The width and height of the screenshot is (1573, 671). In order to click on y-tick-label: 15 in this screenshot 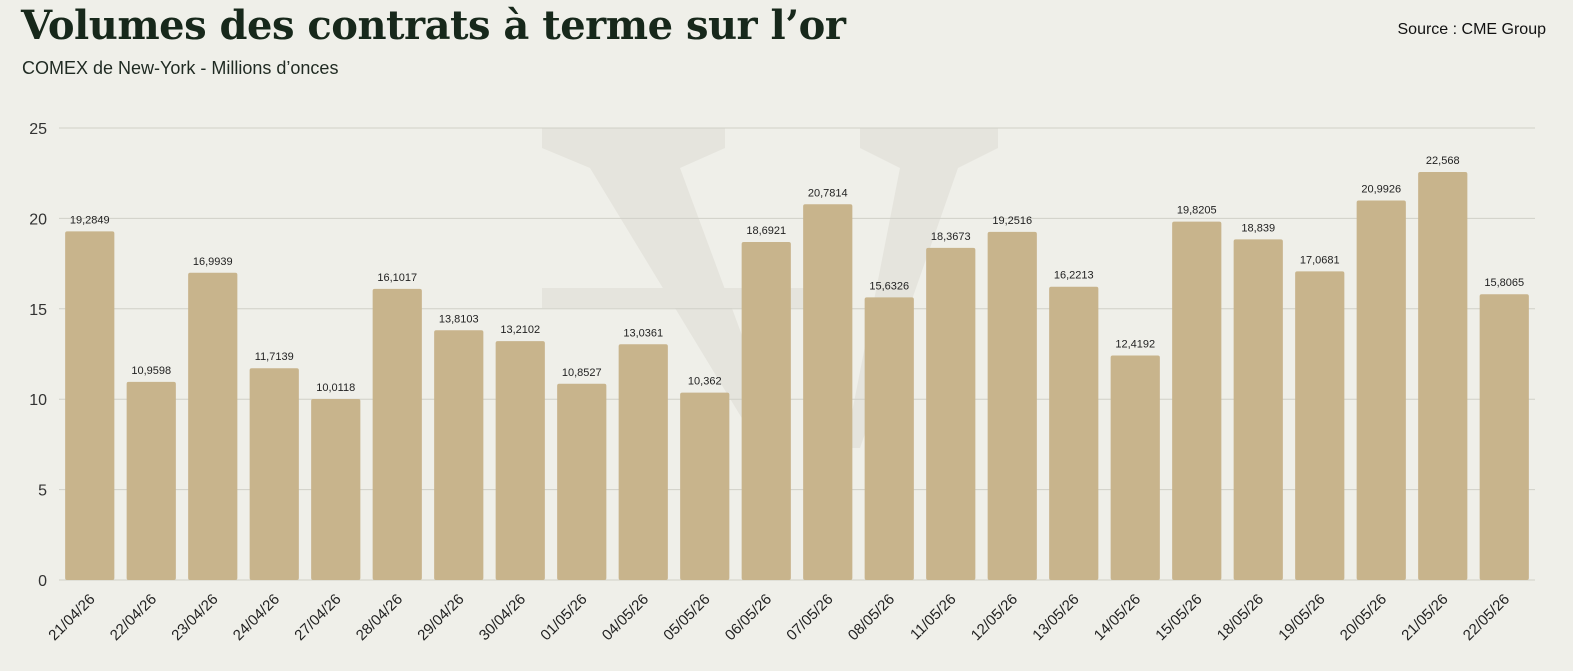, I will do `click(38, 310)`.